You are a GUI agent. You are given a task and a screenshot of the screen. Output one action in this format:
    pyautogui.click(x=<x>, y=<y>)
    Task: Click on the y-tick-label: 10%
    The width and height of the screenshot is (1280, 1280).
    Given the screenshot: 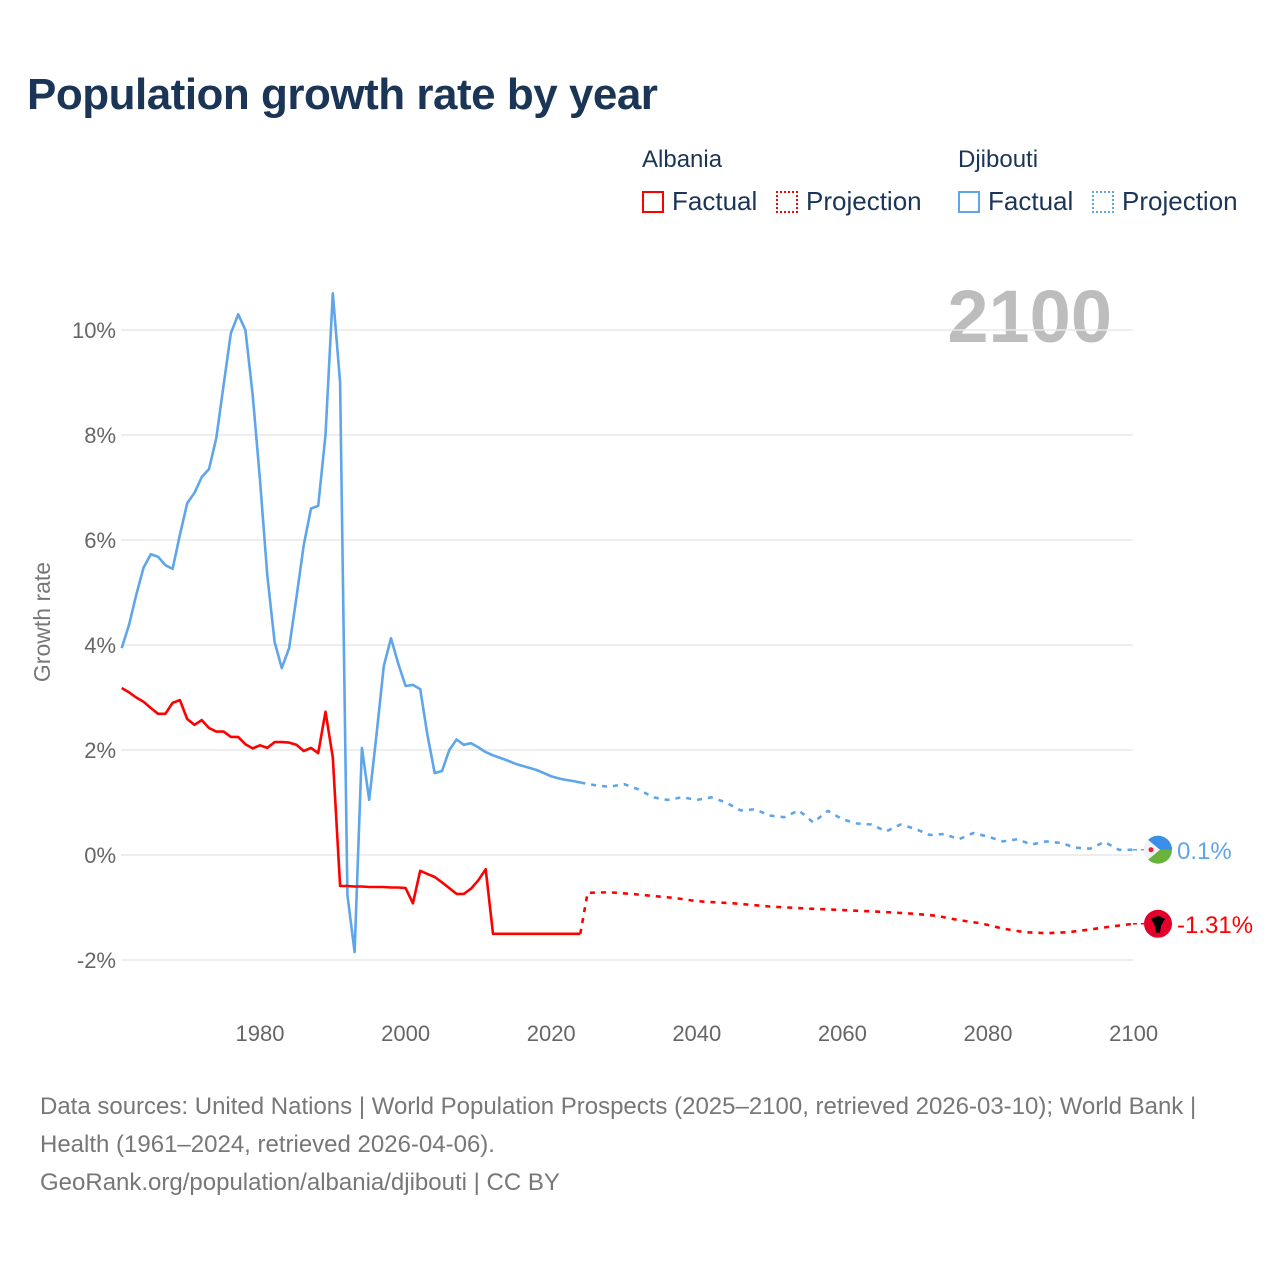 What is the action you would take?
    pyautogui.click(x=94, y=330)
    